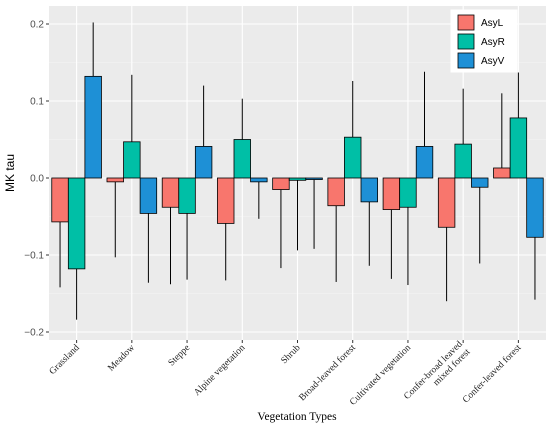  Describe the element at coordinates (34, 256) in the screenshot. I see `y-tick-label: −0.1` at that location.